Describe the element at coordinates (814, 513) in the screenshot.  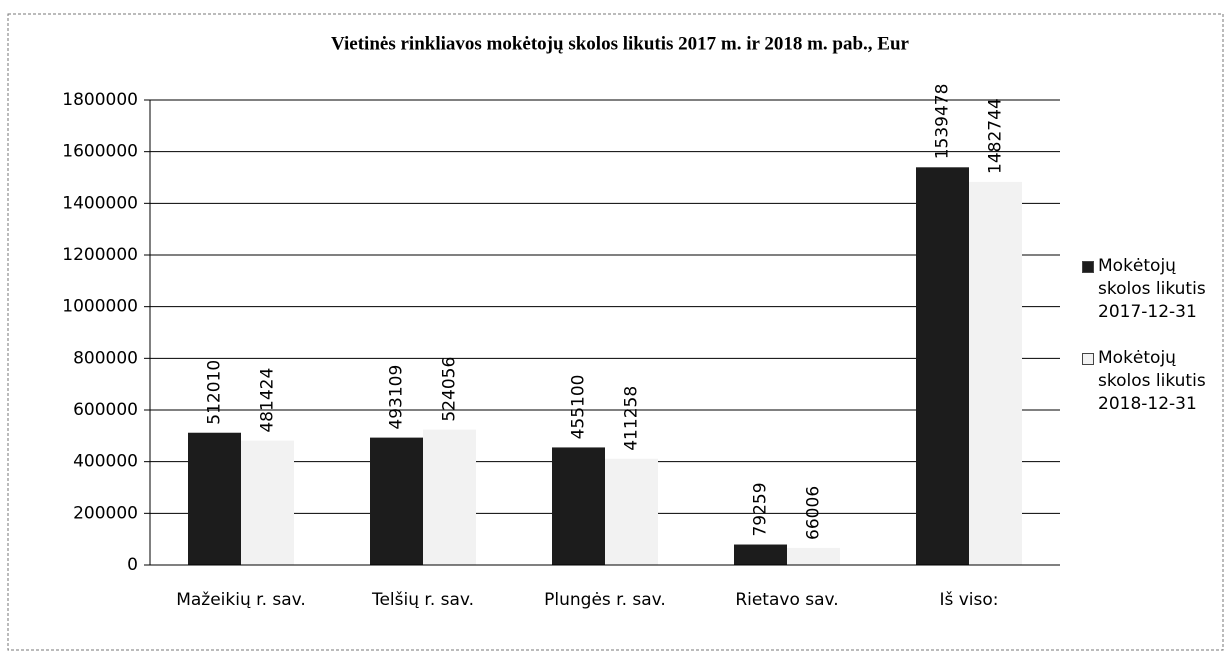
I see `value-label: 66006` at that location.